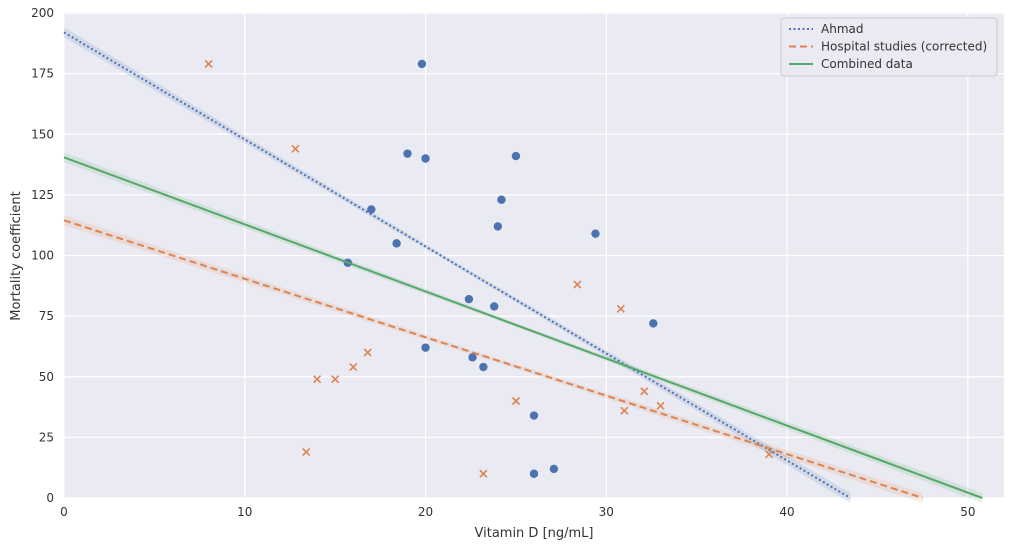 The image size is (1024, 548). I want to click on legend-label: Hospital studies (corrected), so click(904, 47).